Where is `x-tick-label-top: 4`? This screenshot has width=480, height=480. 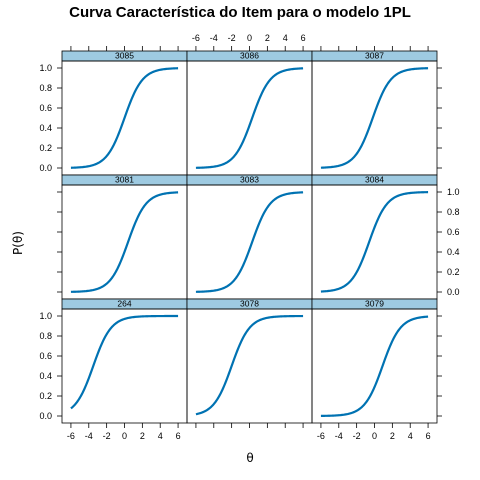 x-tick-label-top: 4 is located at coordinates (285, 38).